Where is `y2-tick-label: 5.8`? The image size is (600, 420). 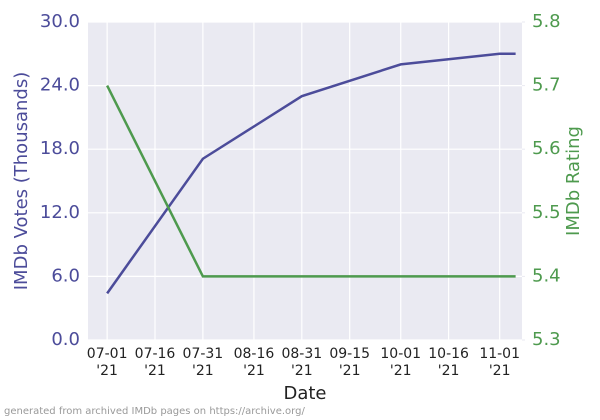 y2-tick-label: 5.8 is located at coordinates (546, 21).